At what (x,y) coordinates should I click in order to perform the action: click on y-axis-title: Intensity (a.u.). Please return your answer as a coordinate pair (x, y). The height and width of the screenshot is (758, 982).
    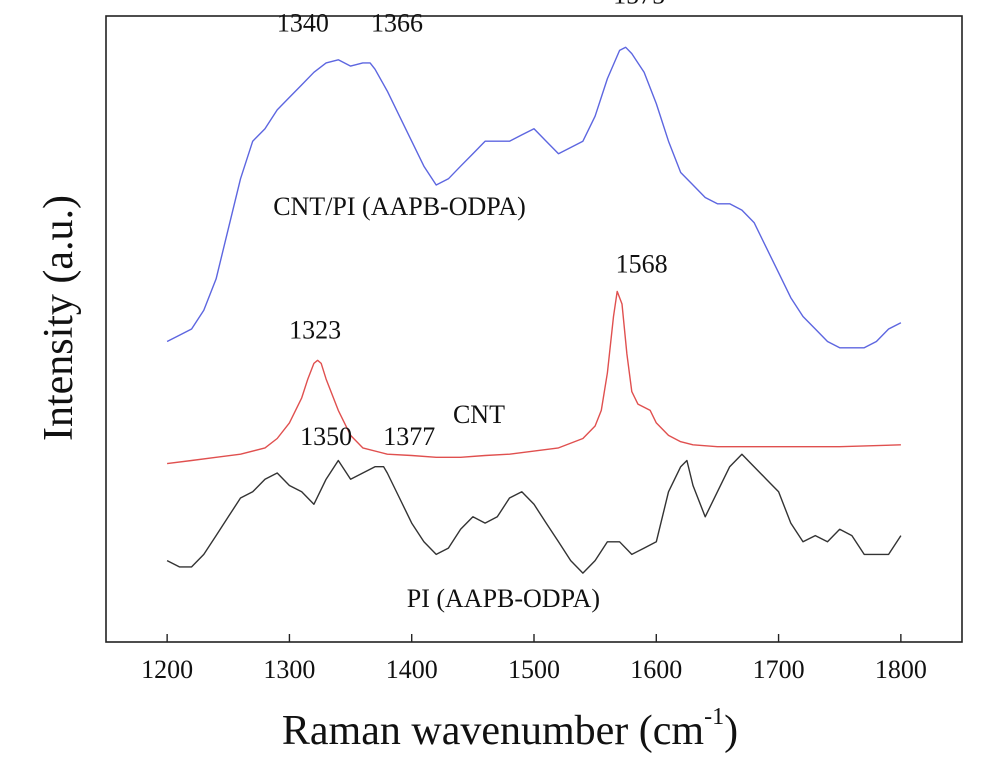
    Looking at the image, I should click on (59, 318).